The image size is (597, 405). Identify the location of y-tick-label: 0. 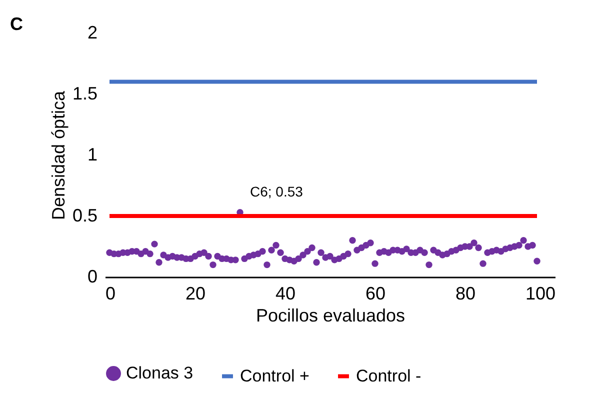
(92, 276).